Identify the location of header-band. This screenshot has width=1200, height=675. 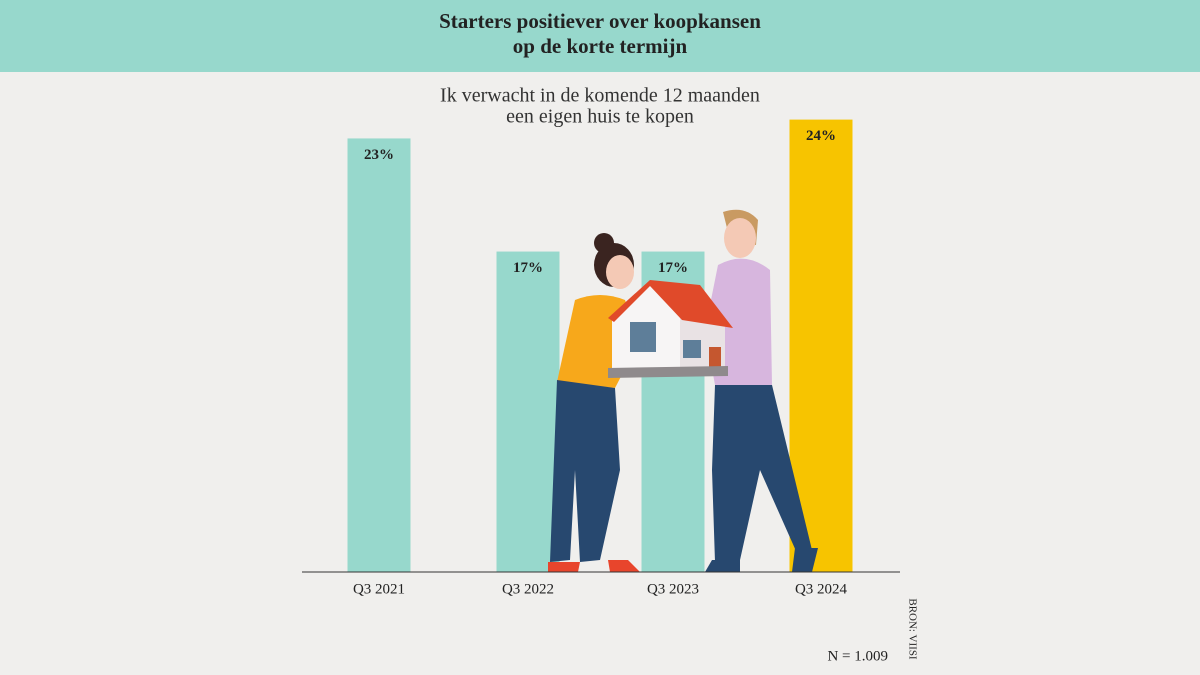
(600, 36).